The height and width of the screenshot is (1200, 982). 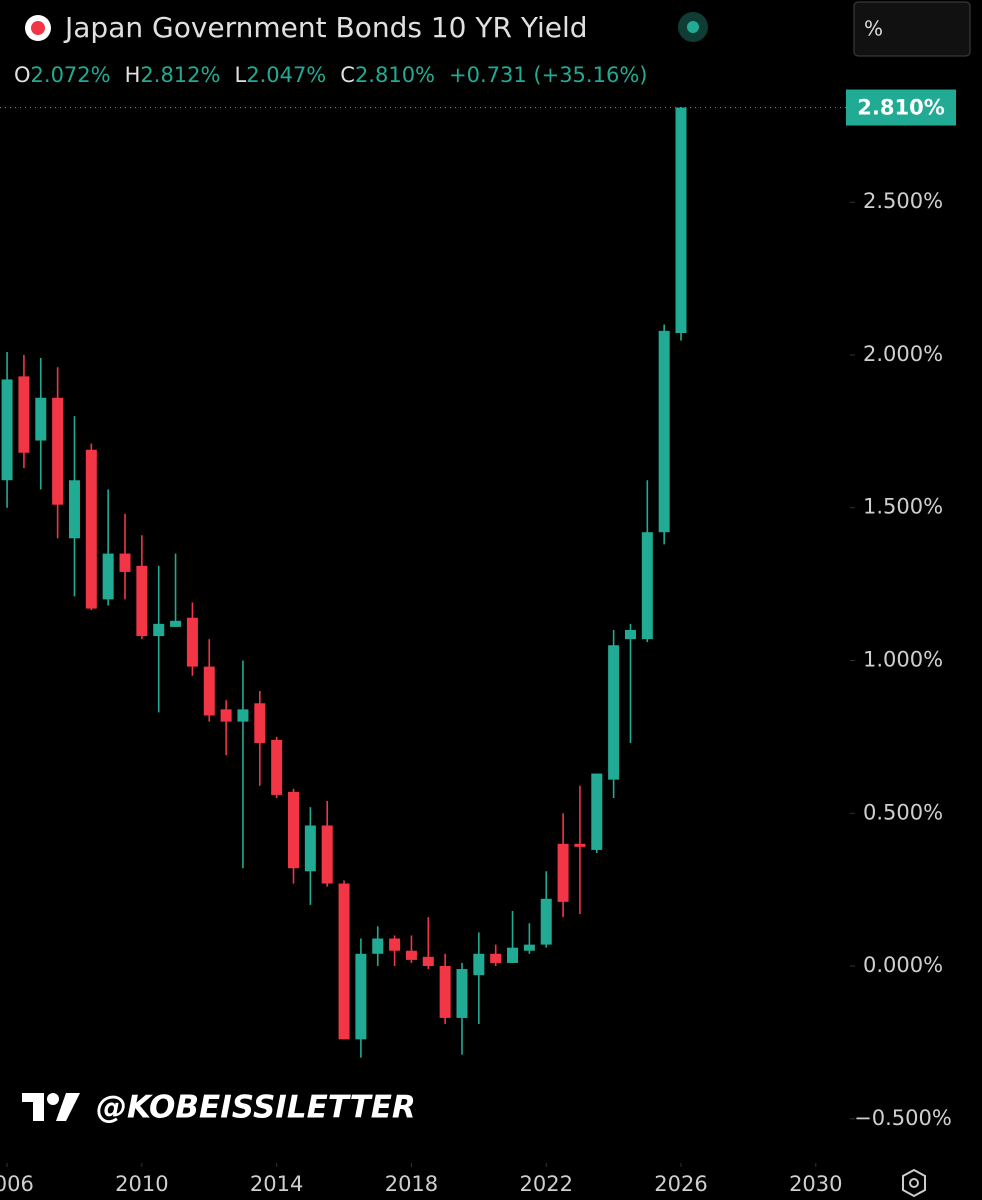 I want to click on legend-value: 2.812%, so click(x=180, y=75).